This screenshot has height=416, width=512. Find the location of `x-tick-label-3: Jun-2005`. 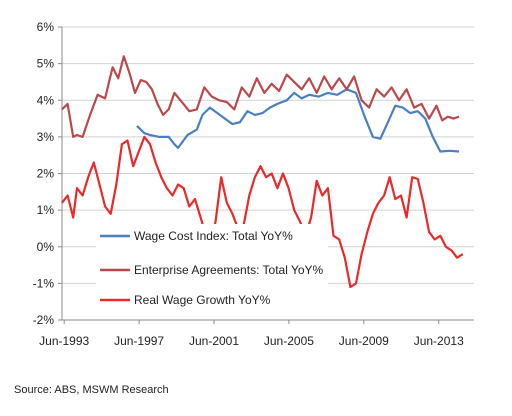

x-tick-label-3: Jun-2005 is located at coordinates (289, 341).